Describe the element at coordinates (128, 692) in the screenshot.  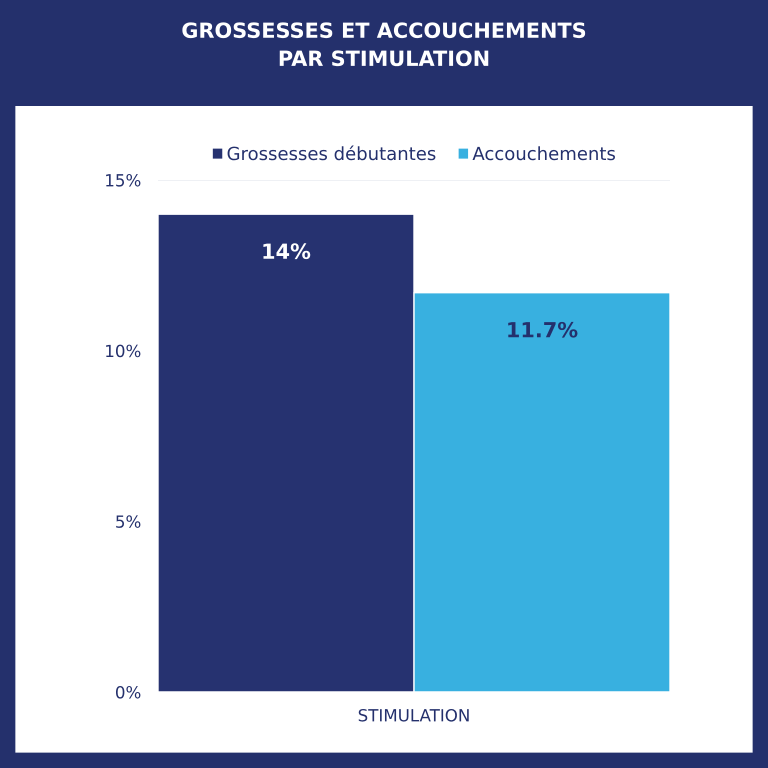
I see `y-tick-label: 0%` at that location.